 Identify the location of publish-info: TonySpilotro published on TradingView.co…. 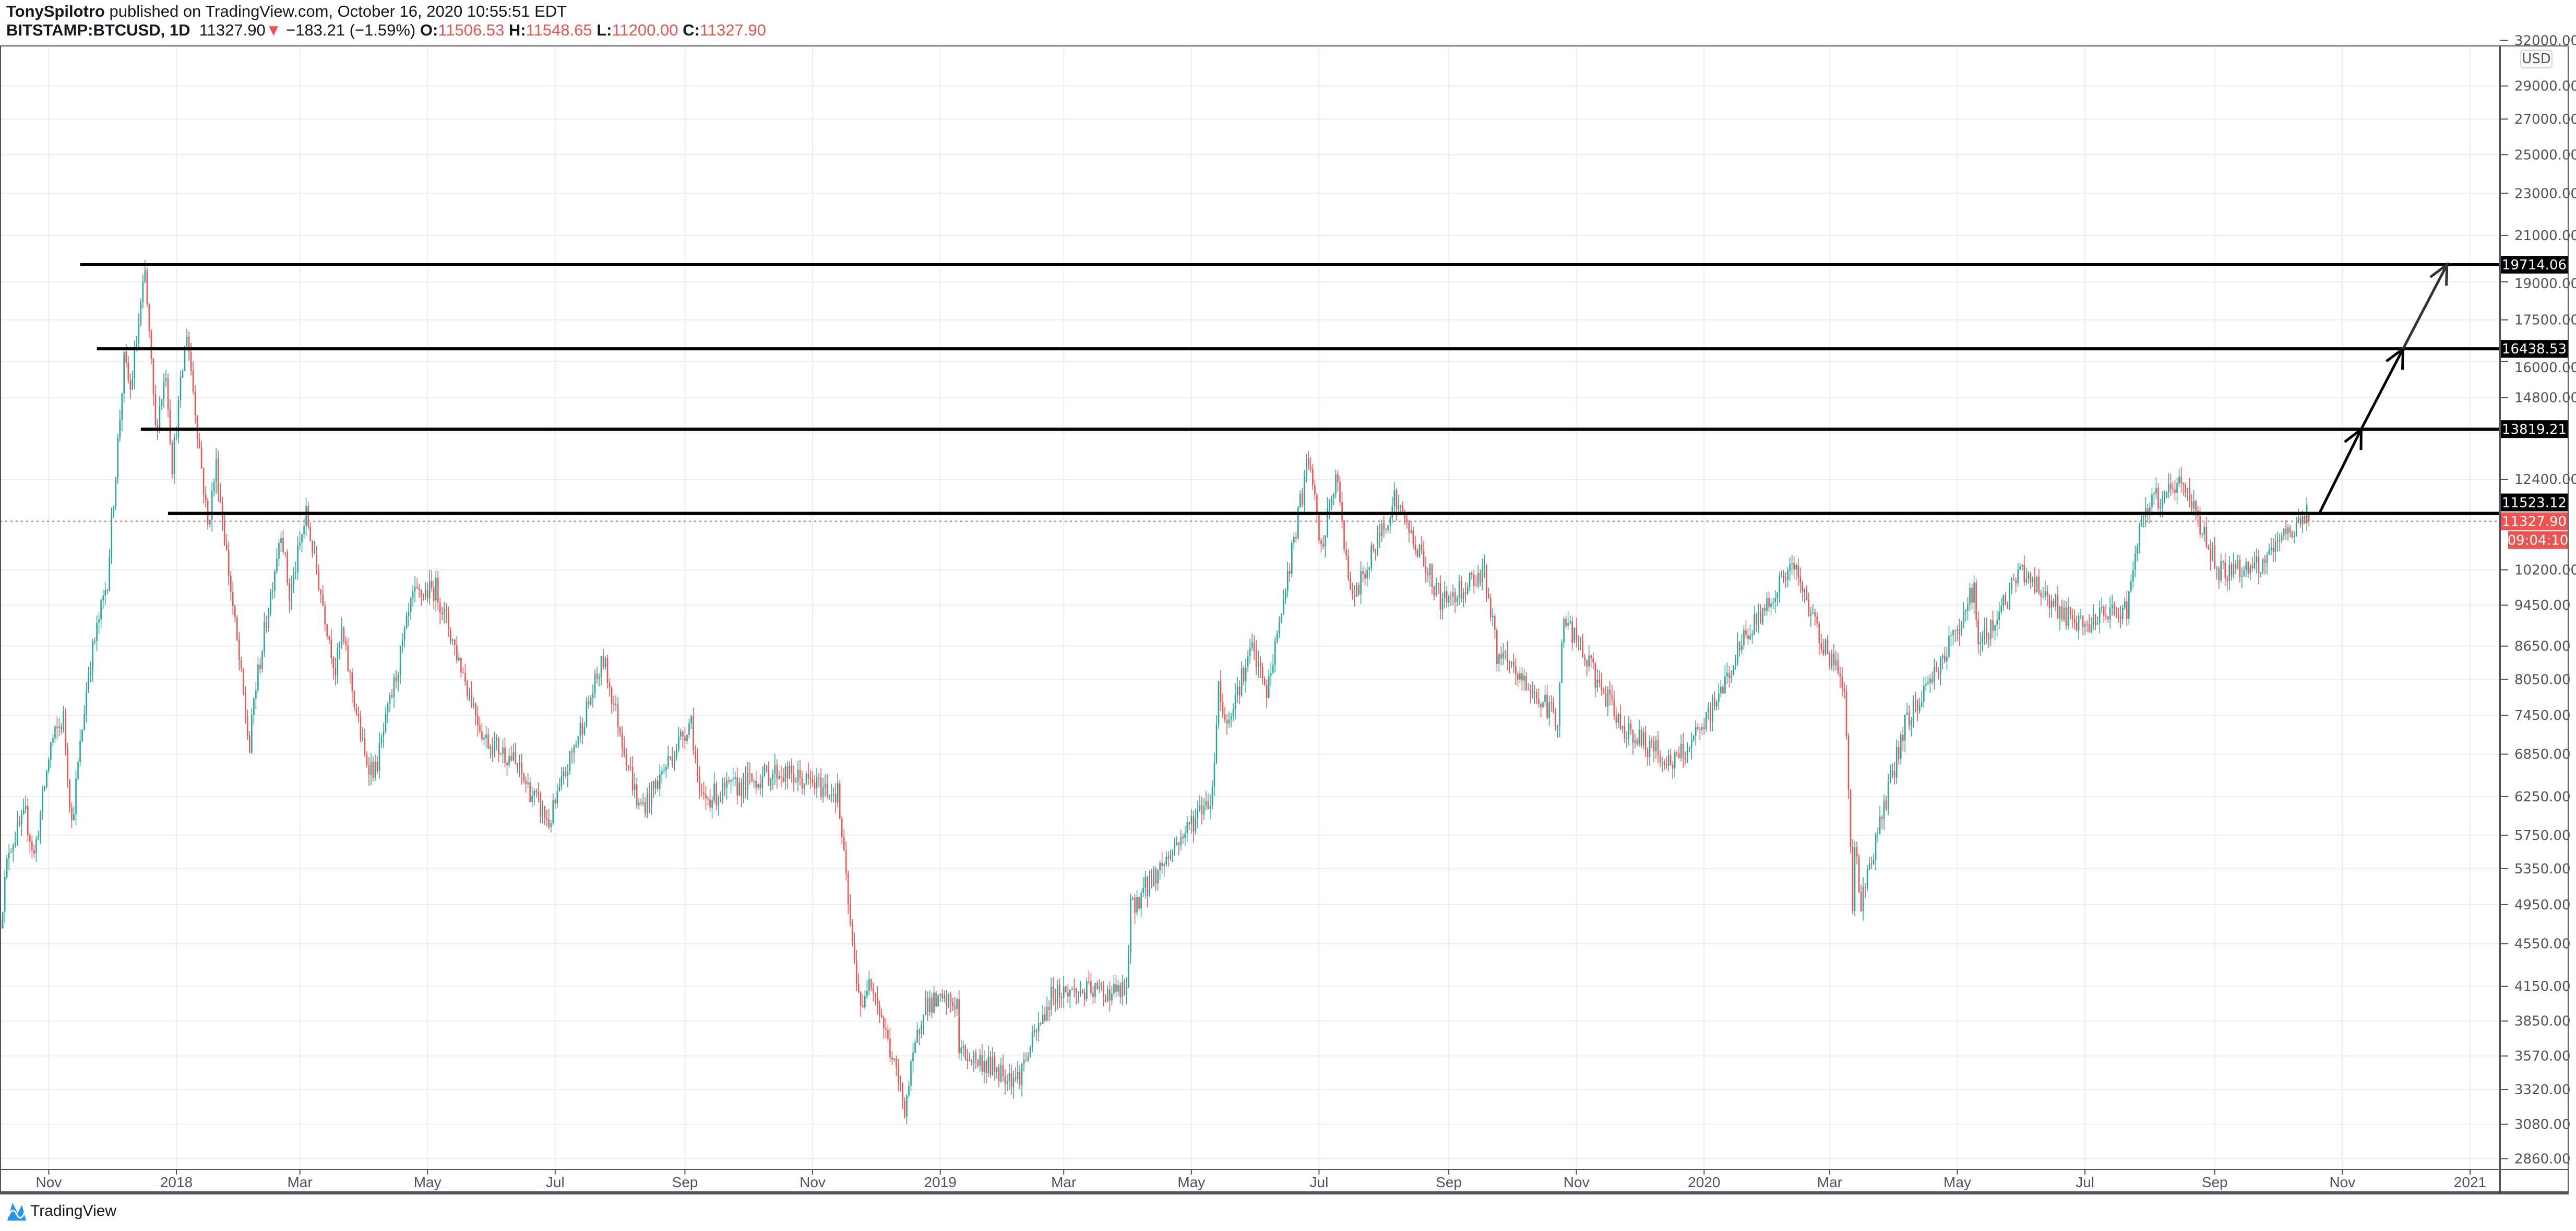
(286, 11).